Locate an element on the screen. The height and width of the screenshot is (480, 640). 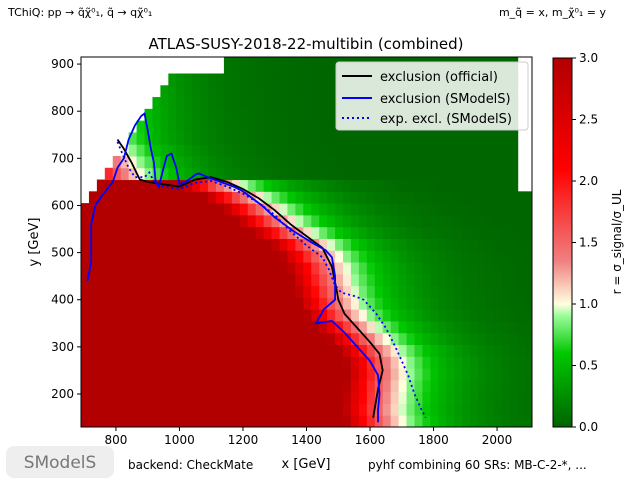
x-tick-label: 1000 is located at coordinates (179, 440).